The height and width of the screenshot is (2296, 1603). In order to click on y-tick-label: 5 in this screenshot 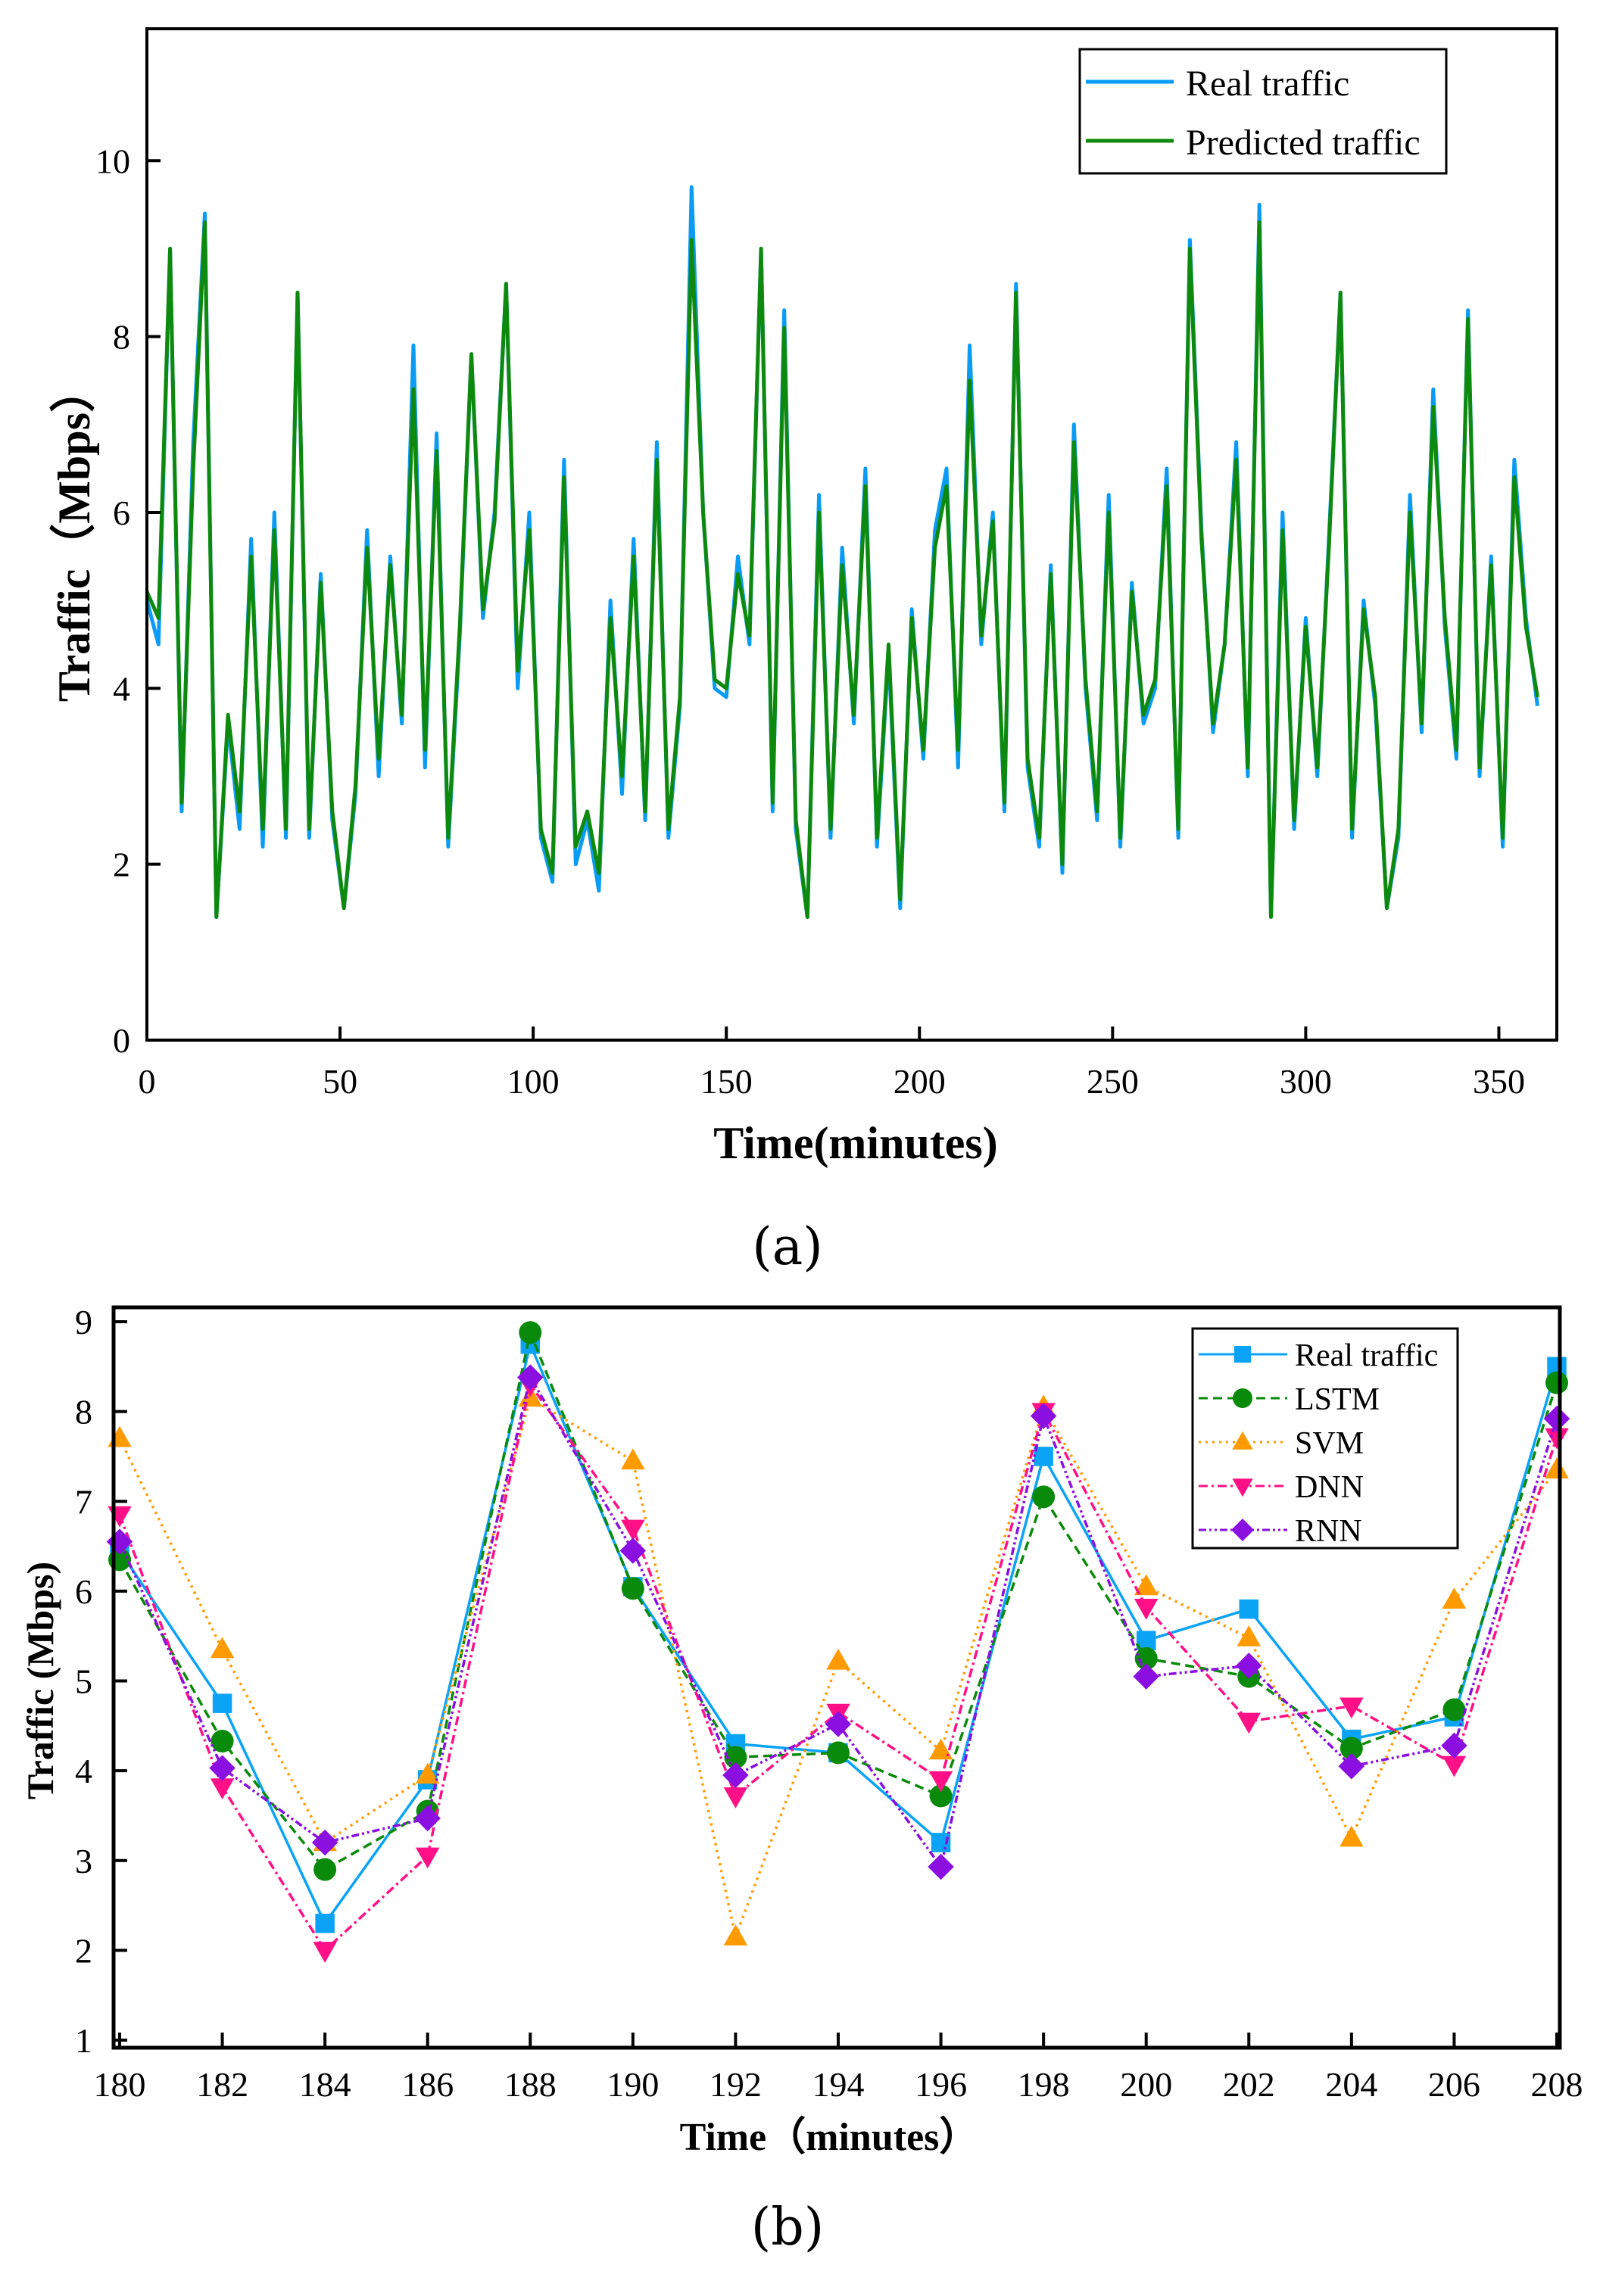, I will do `click(83, 1681)`.